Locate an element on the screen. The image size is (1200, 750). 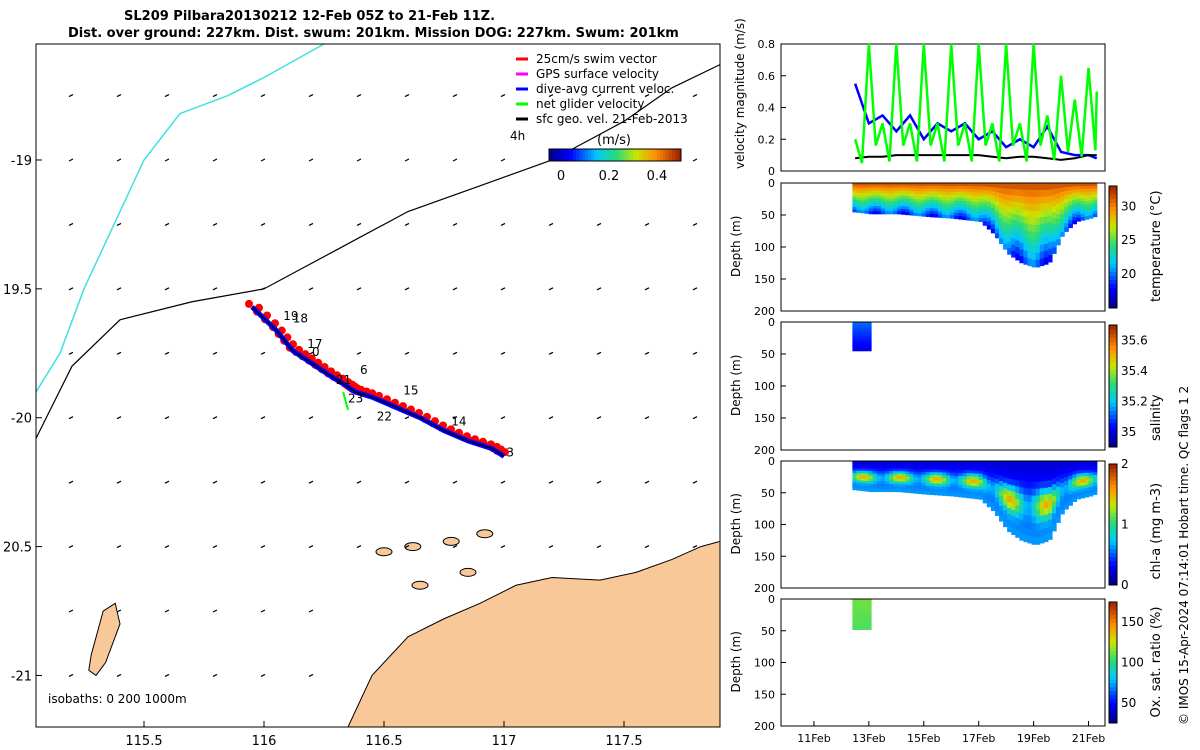
day-label: 15 is located at coordinates (410, 391).